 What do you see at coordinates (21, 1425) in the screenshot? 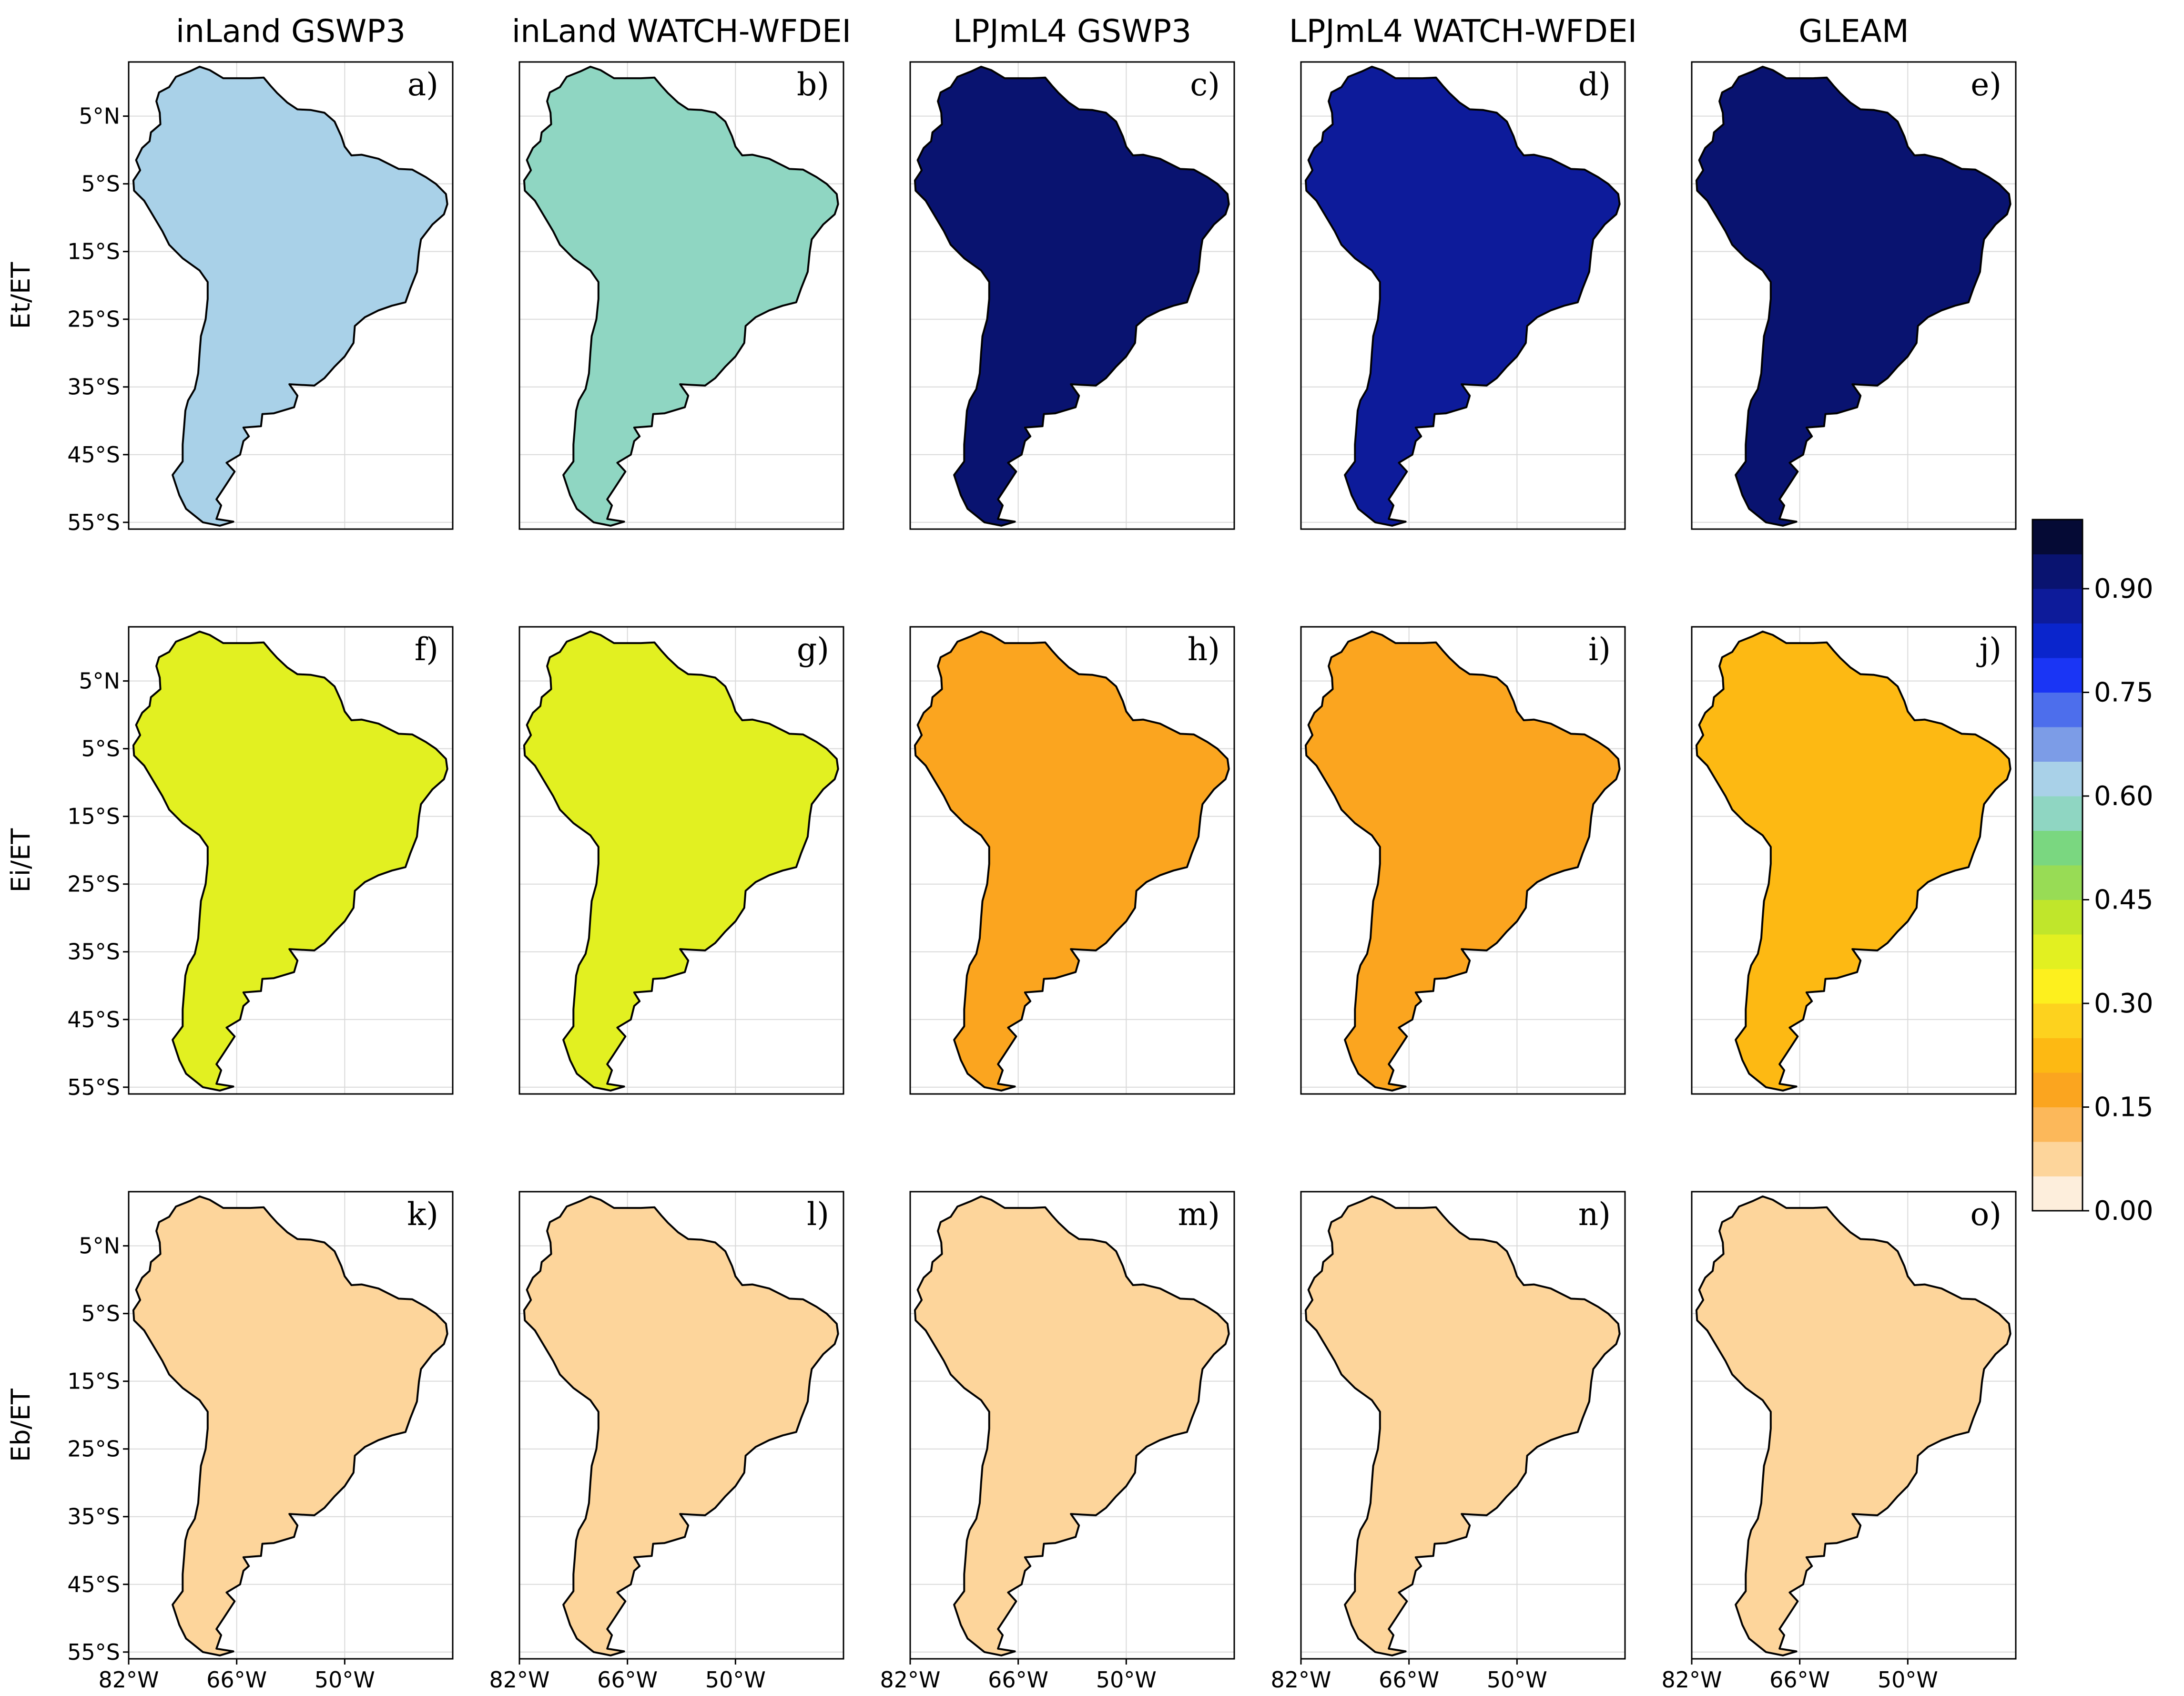
I see `row-label: Eb/ET` at bounding box center [21, 1425].